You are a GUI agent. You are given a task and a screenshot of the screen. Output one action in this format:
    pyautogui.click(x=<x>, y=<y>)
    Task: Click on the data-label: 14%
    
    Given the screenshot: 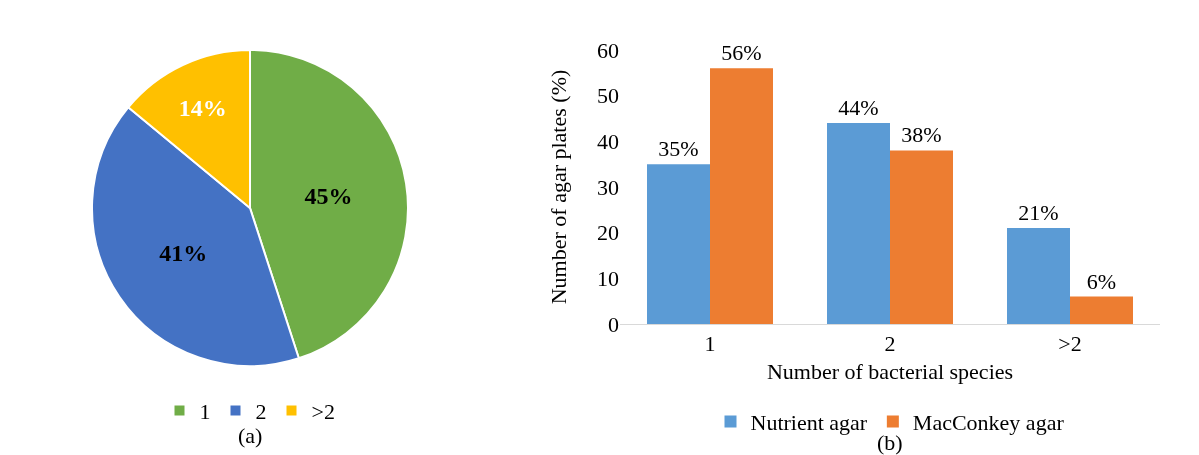 What is the action you would take?
    pyautogui.click(x=202, y=107)
    